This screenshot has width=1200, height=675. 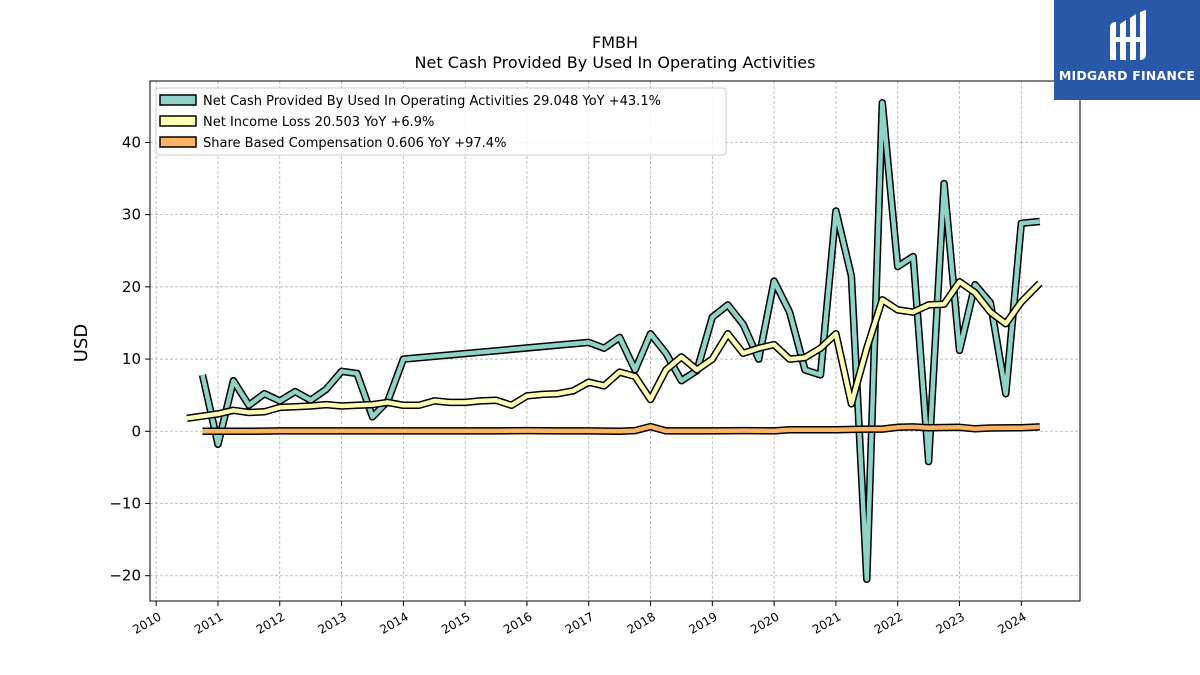 I want to click on x-tick-label: 2014, so click(x=393, y=622).